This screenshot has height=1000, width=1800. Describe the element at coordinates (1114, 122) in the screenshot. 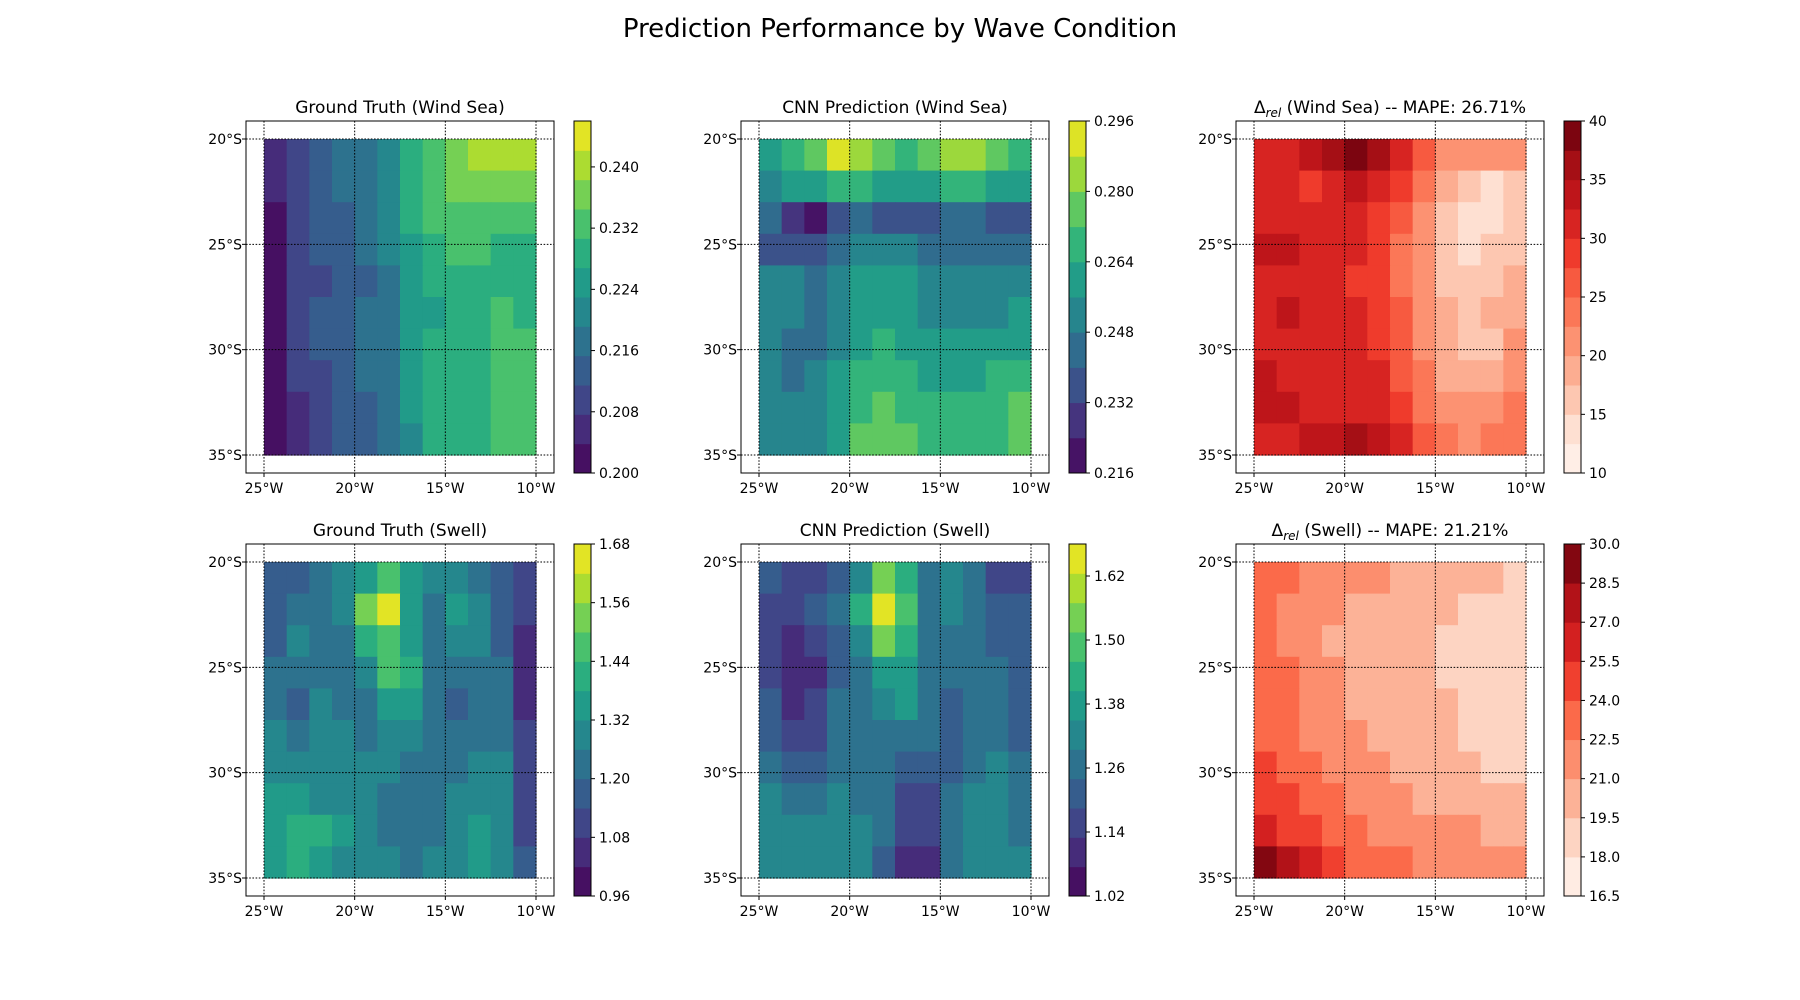

I see `colorbar-tick-label: 0.296` at that location.